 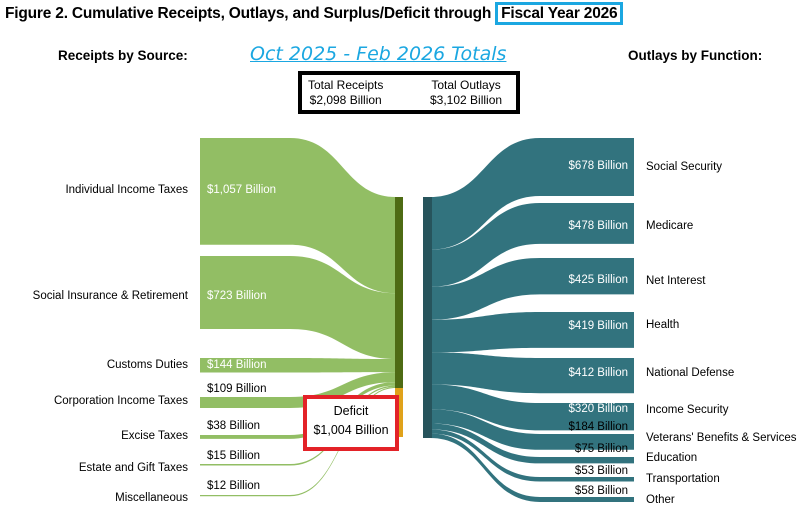 I want to click on receipt-source-name: Corporation Income Taxes, so click(x=120, y=401).